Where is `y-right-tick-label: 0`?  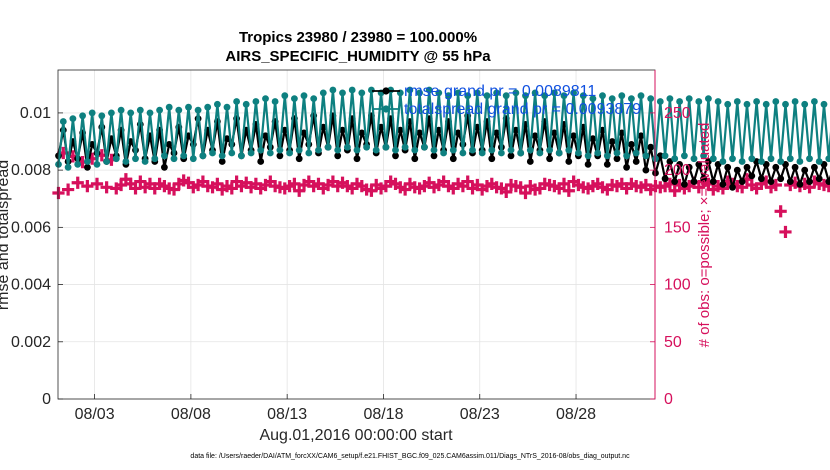 y-right-tick-label: 0 is located at coordinates (668, 399).